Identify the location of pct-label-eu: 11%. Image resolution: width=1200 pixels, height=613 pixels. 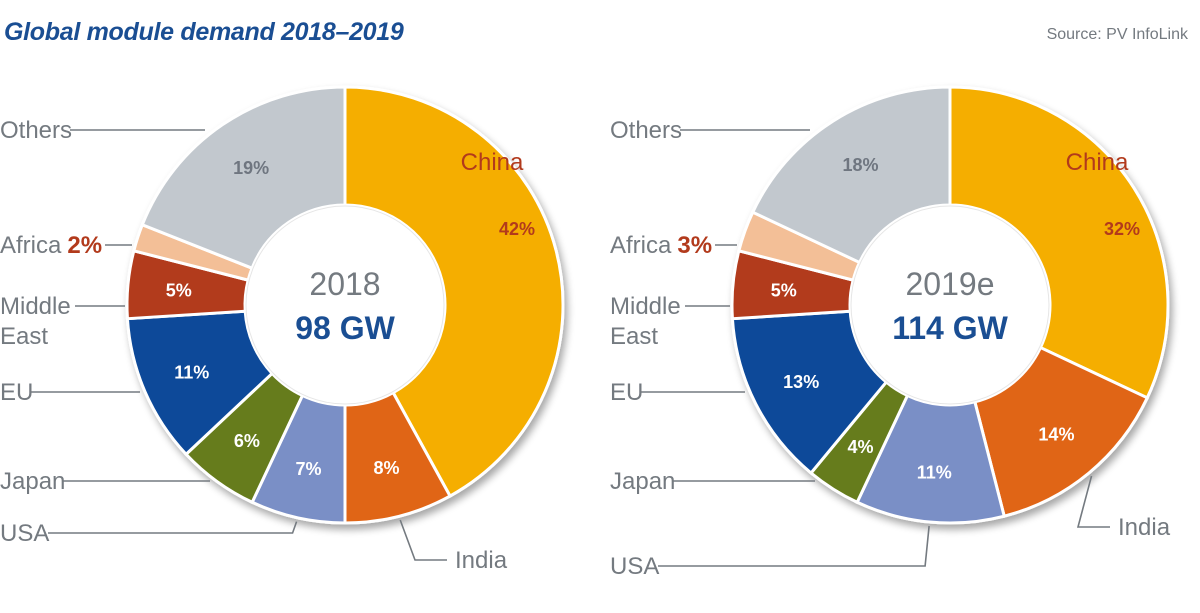
(191, 372).